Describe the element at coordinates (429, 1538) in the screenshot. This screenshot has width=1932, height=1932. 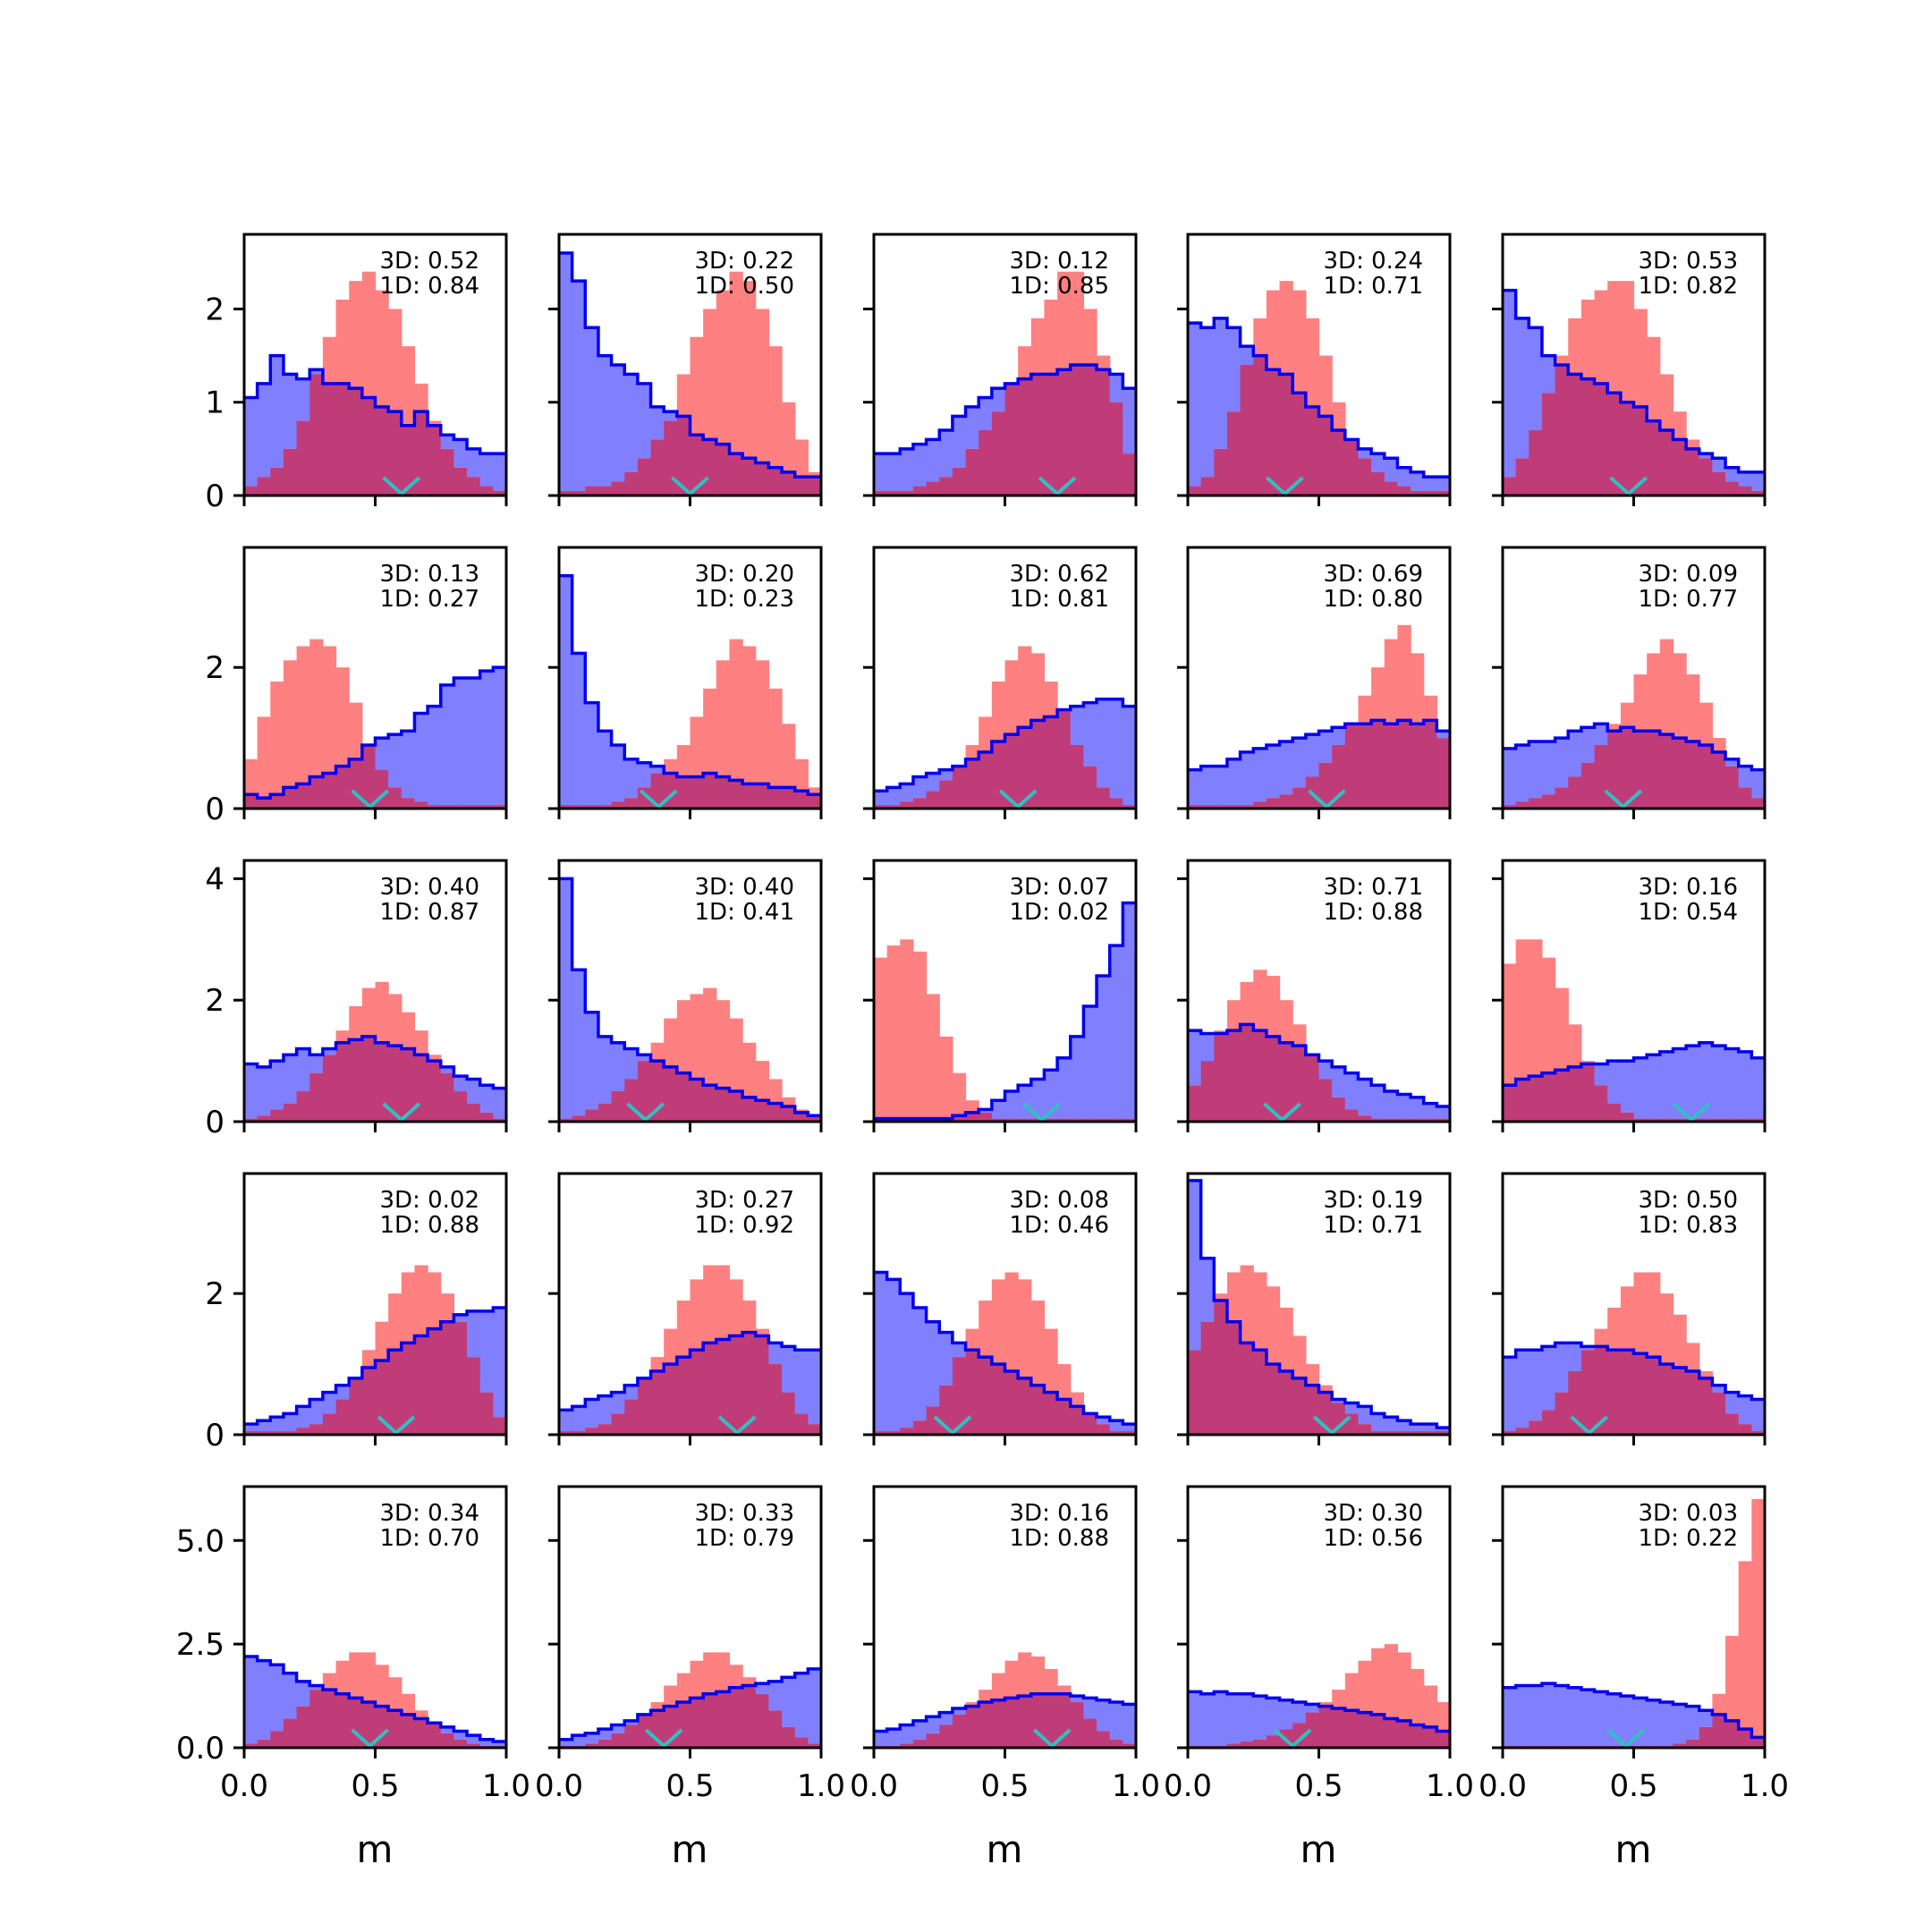
I see `label-1d: 1D: 0.70` at that location.